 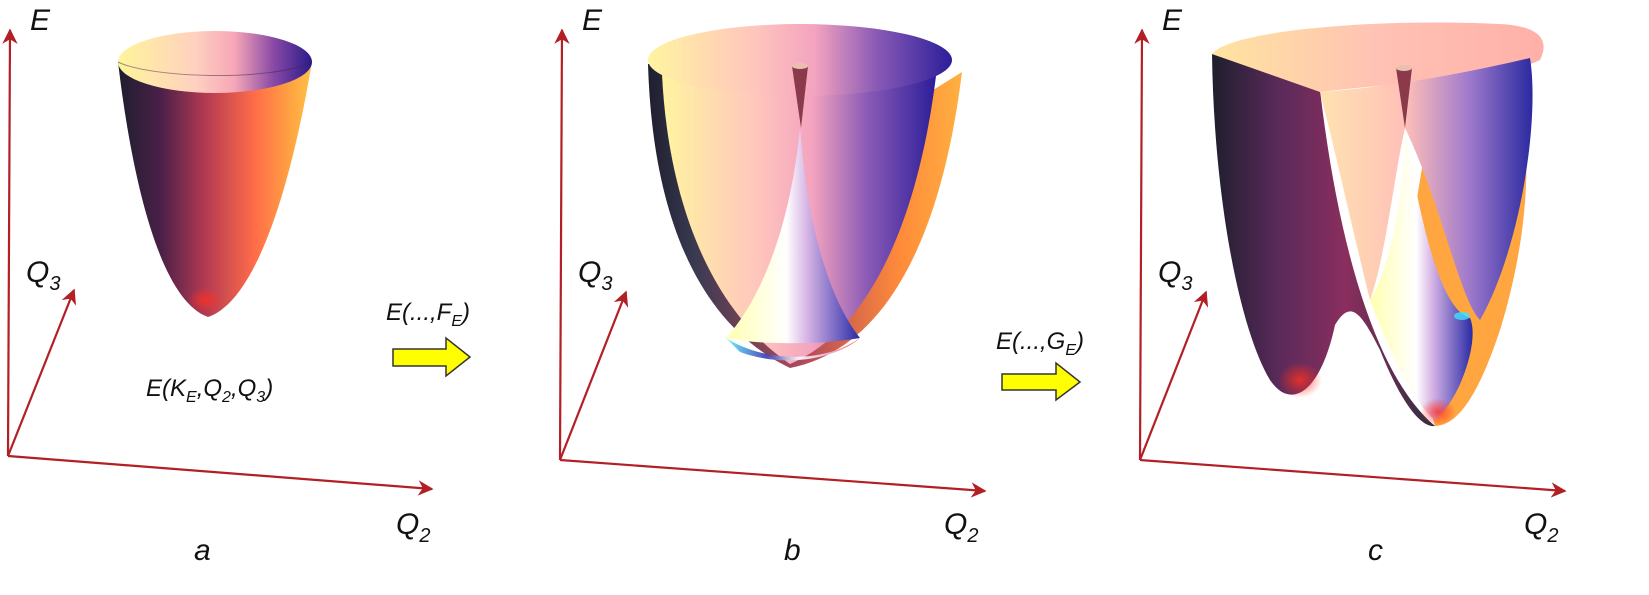 I want to click on transition-1: E(...,FE), so click(x=429, y=338).